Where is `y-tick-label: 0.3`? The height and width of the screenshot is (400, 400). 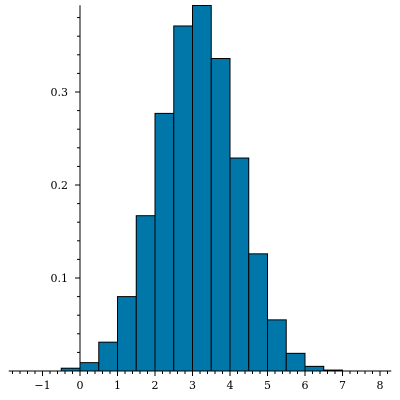 y-tick-label: 0.3 is located at coordinates (60, 92).